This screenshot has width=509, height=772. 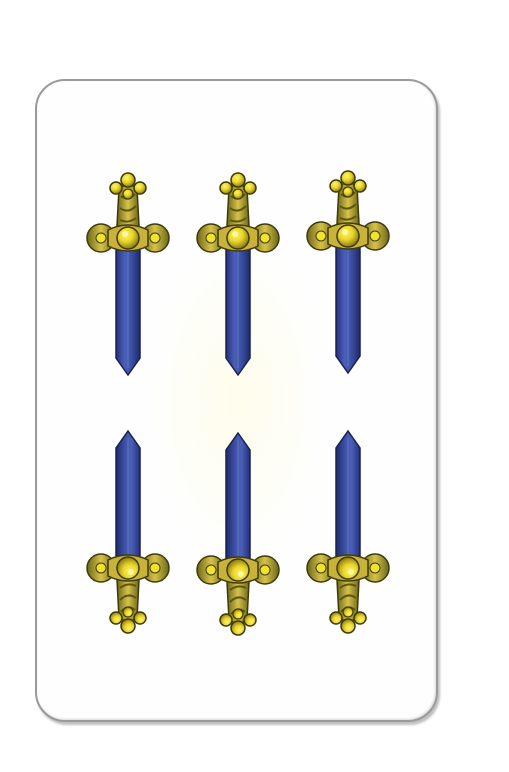 What do you see at coordinates (348, 271) in the screenshot?
I see `sword-top-right` at bounding box center [348, 271].